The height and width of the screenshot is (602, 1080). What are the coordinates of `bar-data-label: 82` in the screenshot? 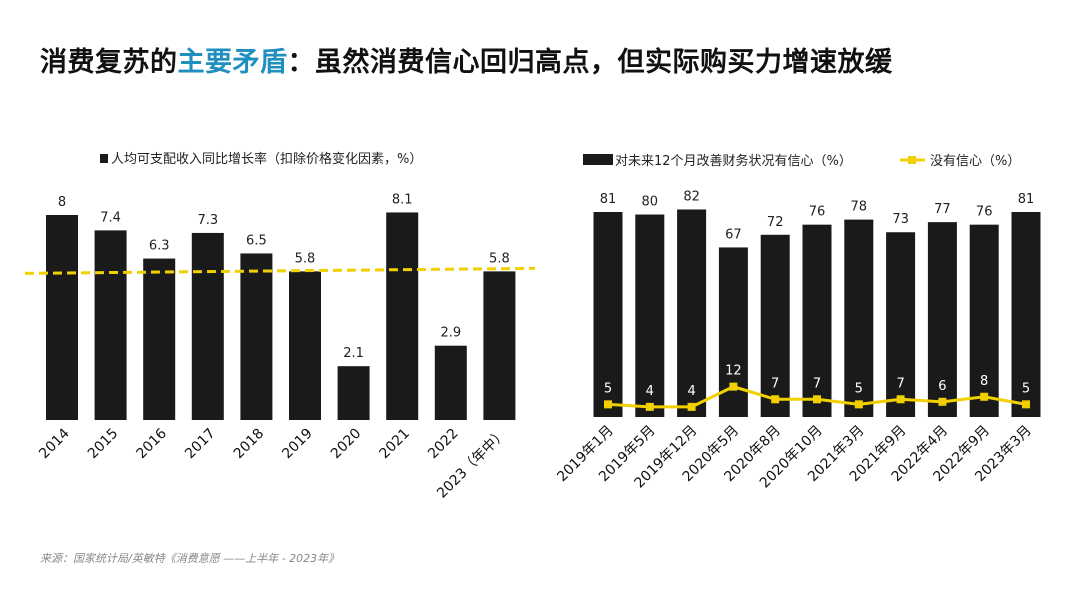 It's located at (691, 196).